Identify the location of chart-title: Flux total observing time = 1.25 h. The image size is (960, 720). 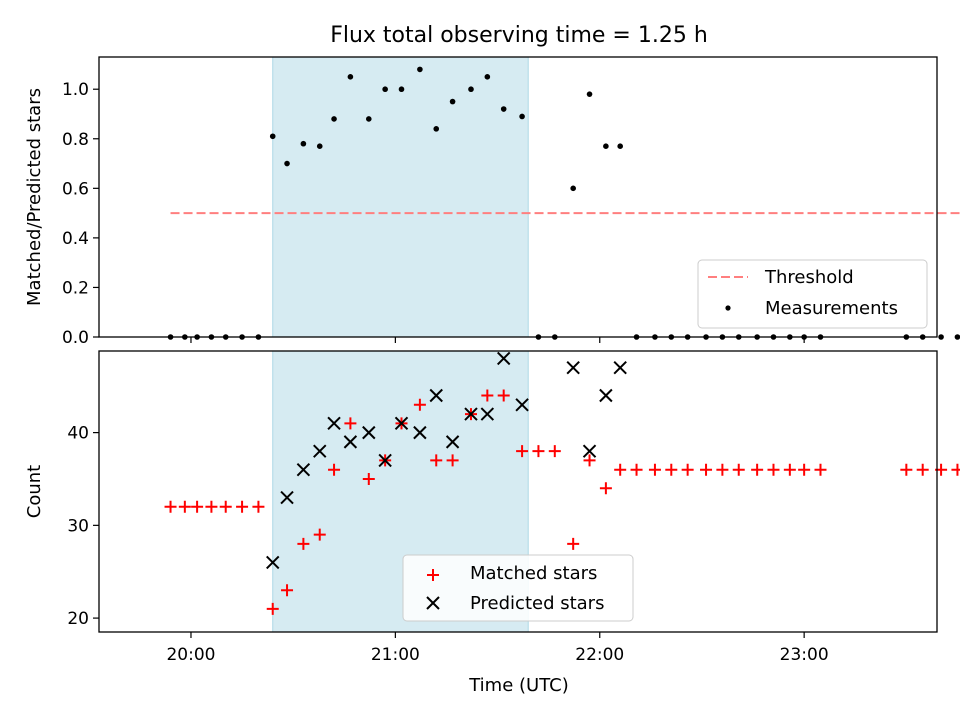
(519, 35).